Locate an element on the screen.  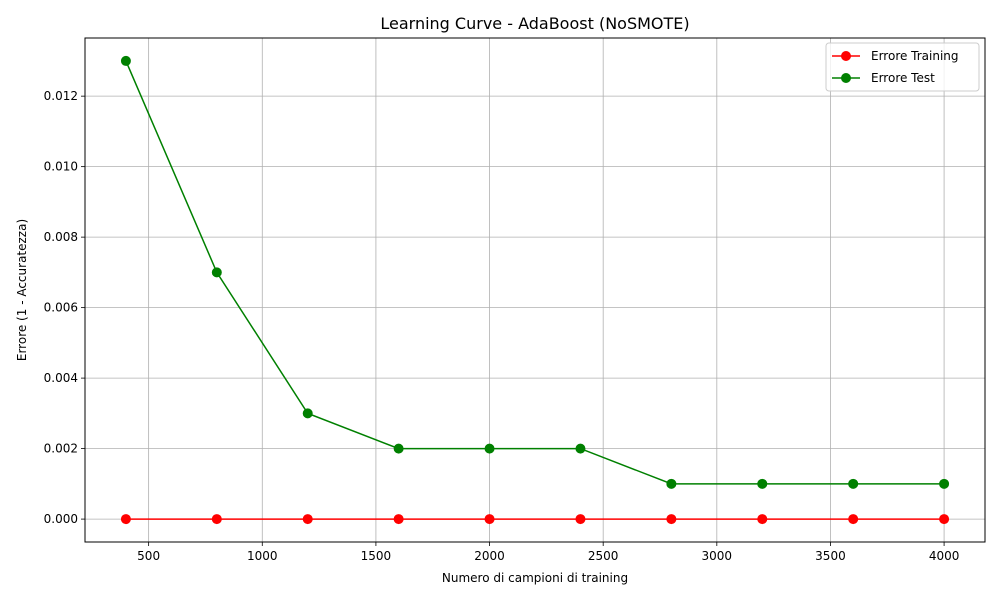
y-tick-label: 0.012 is located at coordinates (61, 96).